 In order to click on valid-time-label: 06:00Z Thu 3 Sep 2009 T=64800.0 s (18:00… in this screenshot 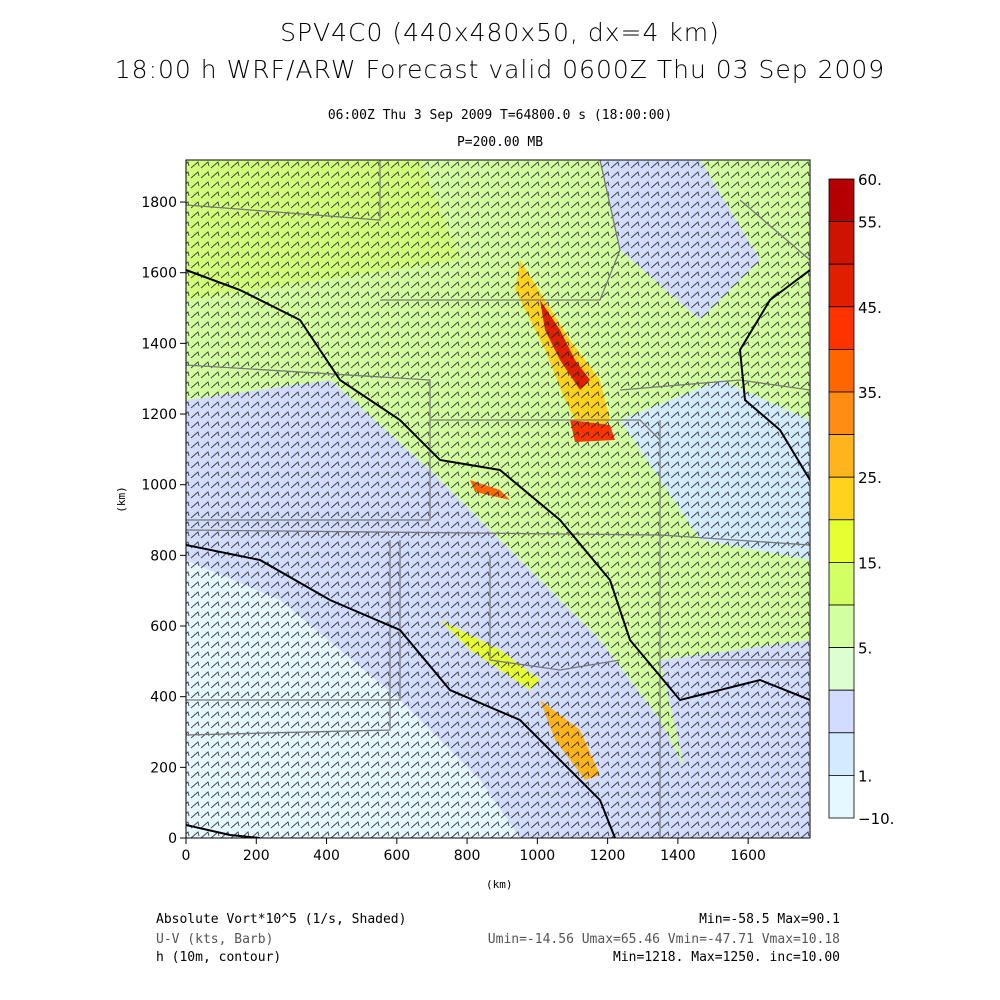, I will do `click(500, 115)`.